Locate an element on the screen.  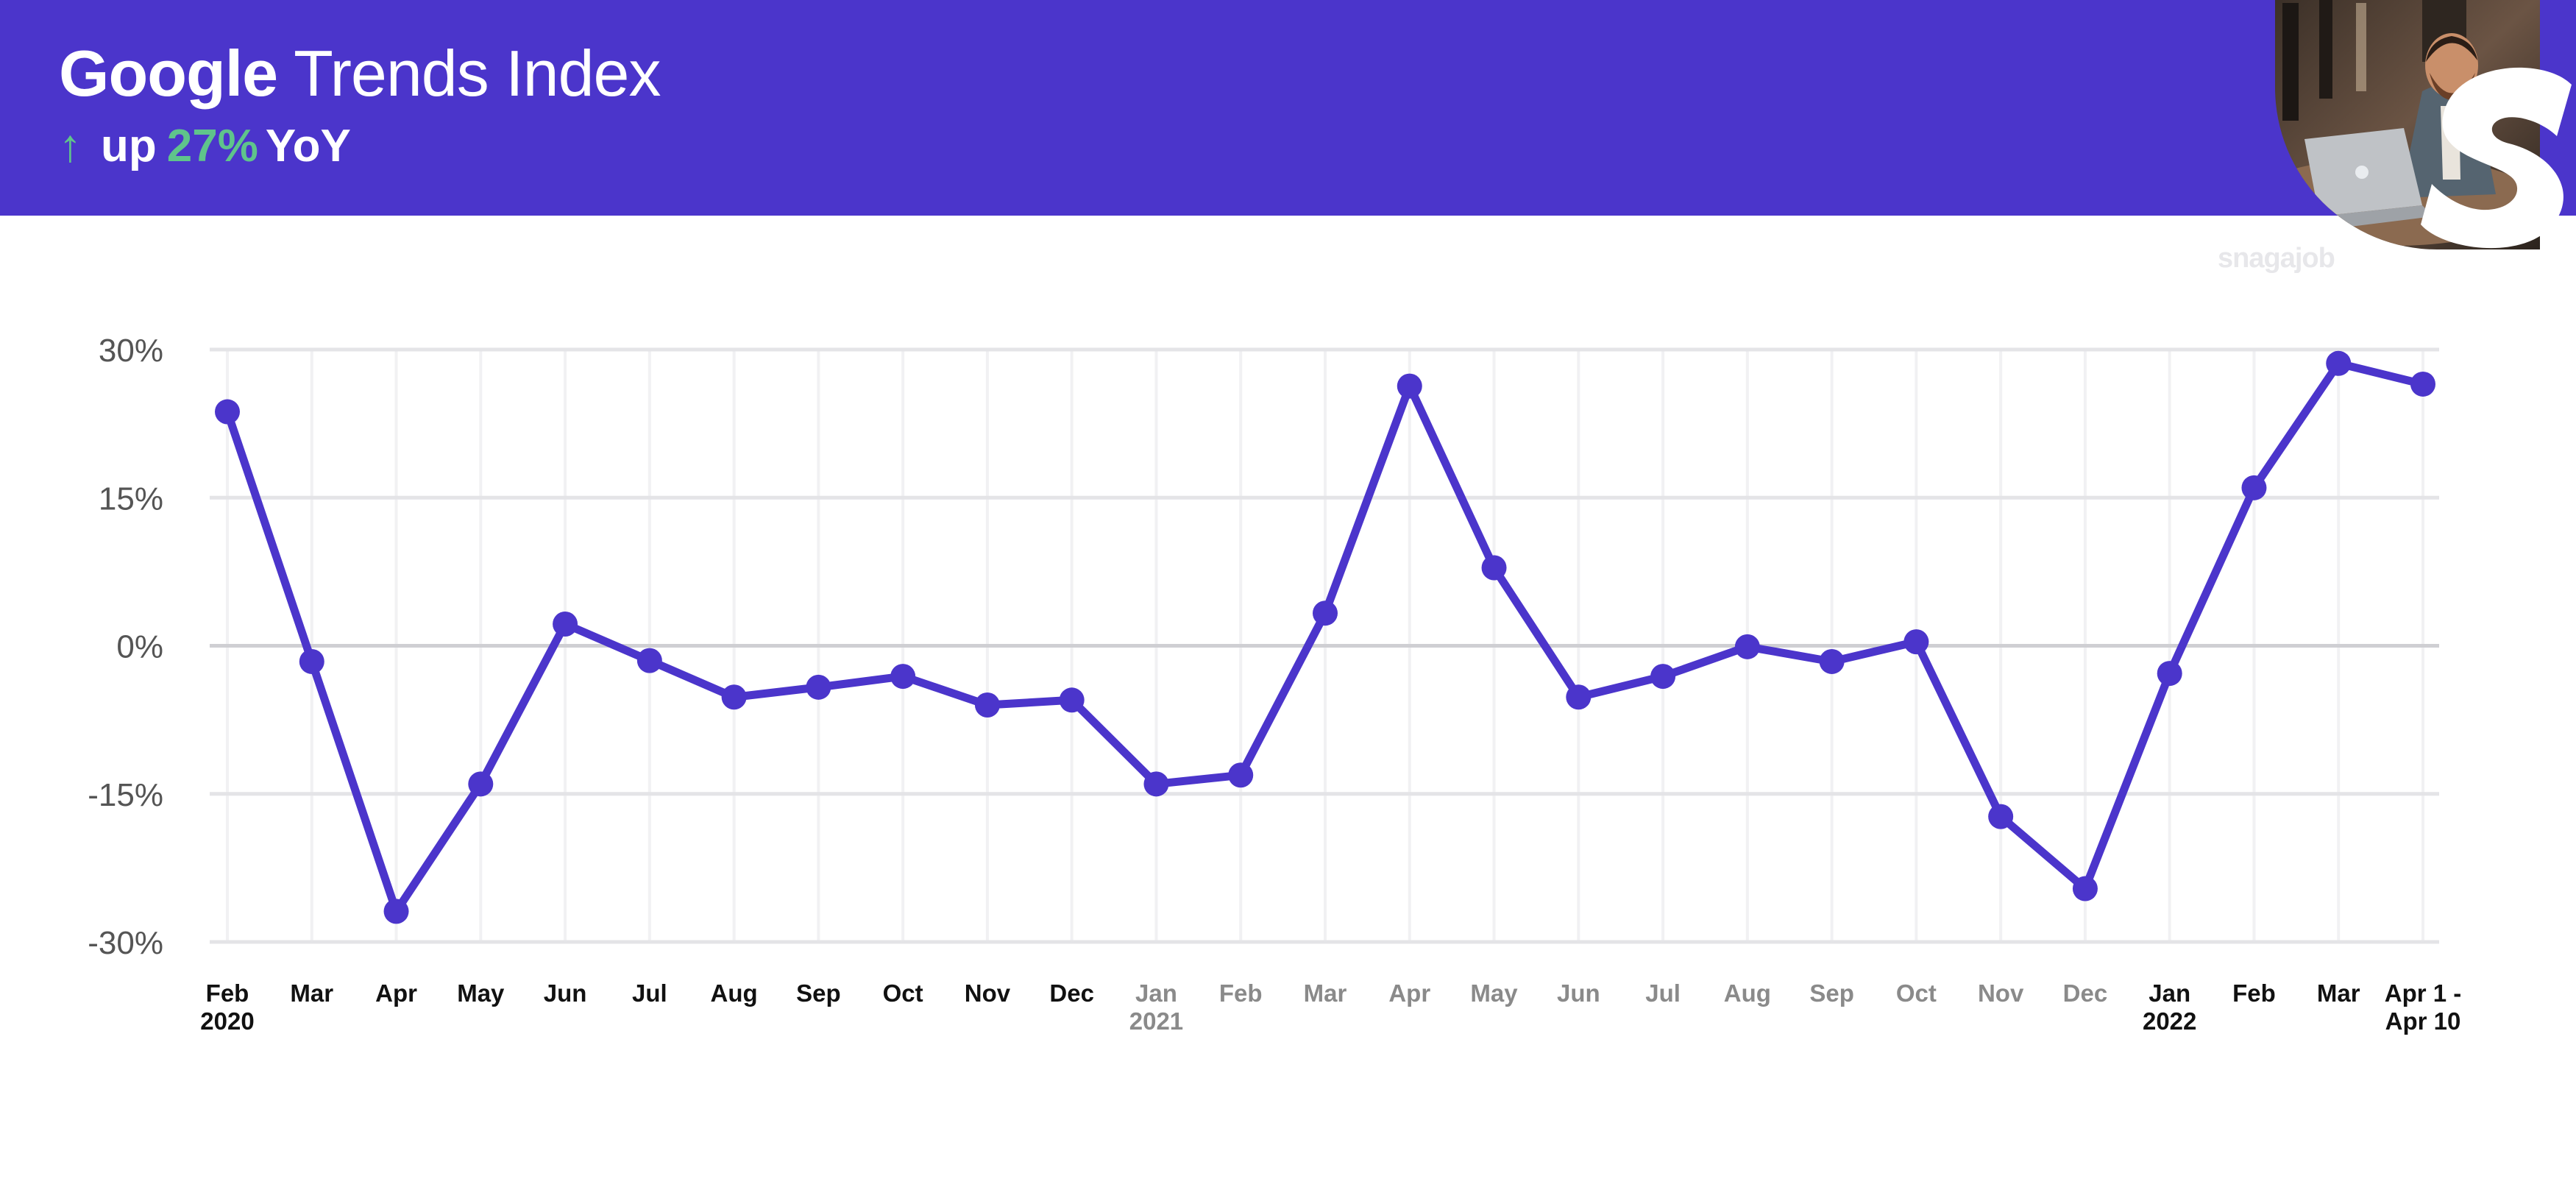
x-tick-sublabel: Apr 10 is located at coordinates (2423, 1021).